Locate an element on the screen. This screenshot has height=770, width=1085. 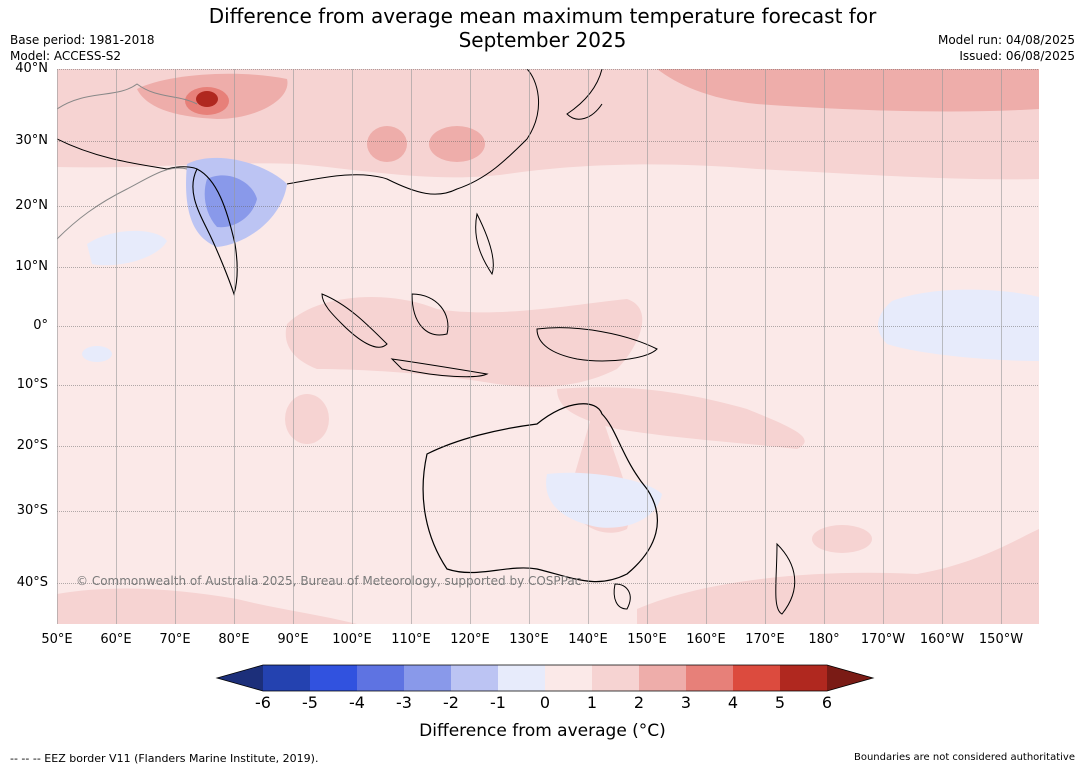
java-coastline is located at coordinates (439, 368).